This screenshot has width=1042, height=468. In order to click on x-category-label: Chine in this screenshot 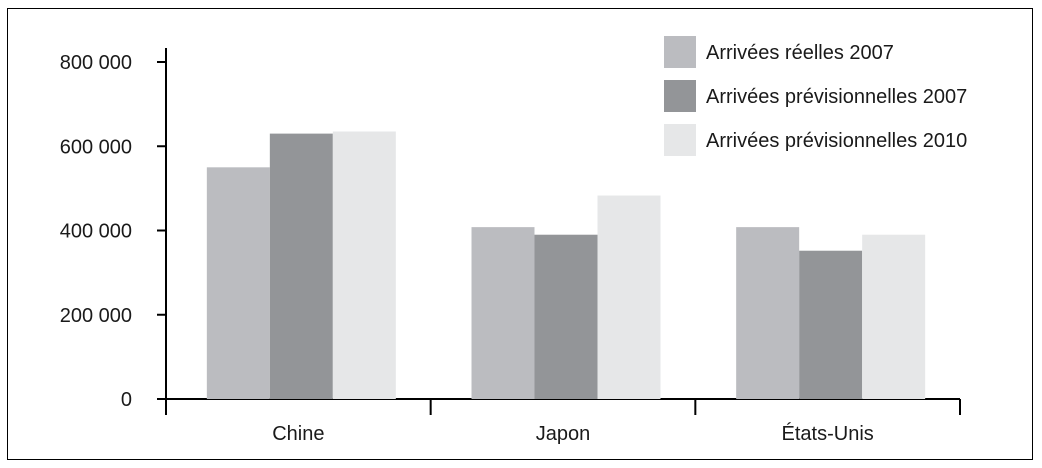, I will do `click(298, 434)`.